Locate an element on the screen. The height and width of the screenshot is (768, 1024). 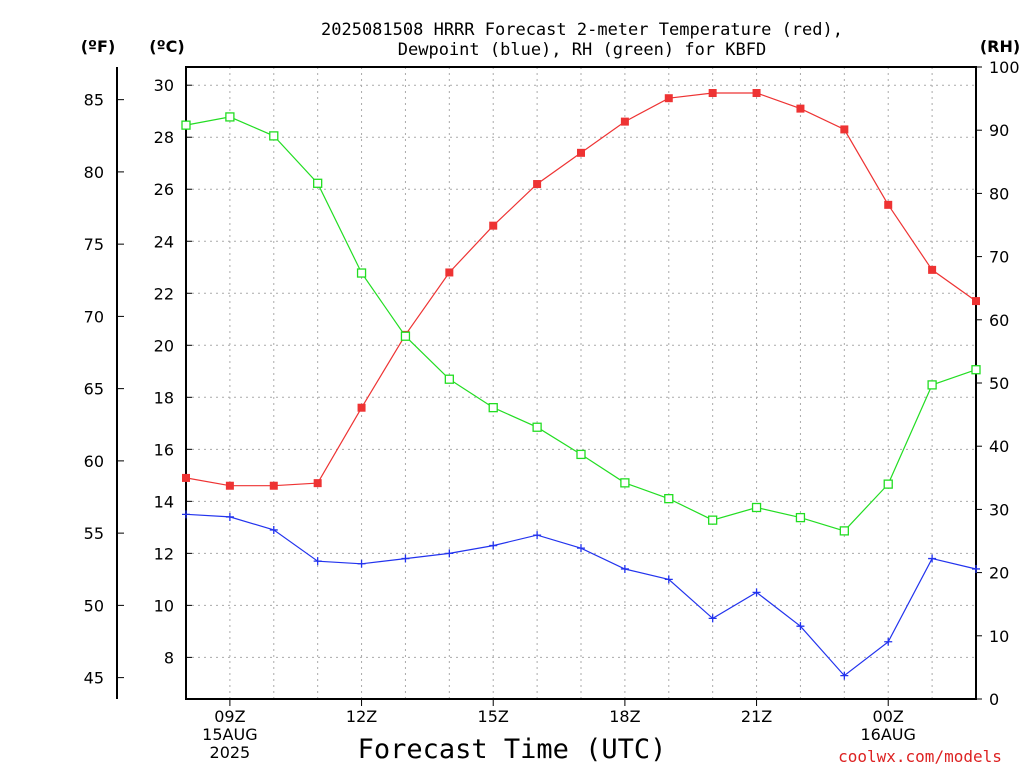
celsius-tick-label: 22 is located at coordinates (164, 293).